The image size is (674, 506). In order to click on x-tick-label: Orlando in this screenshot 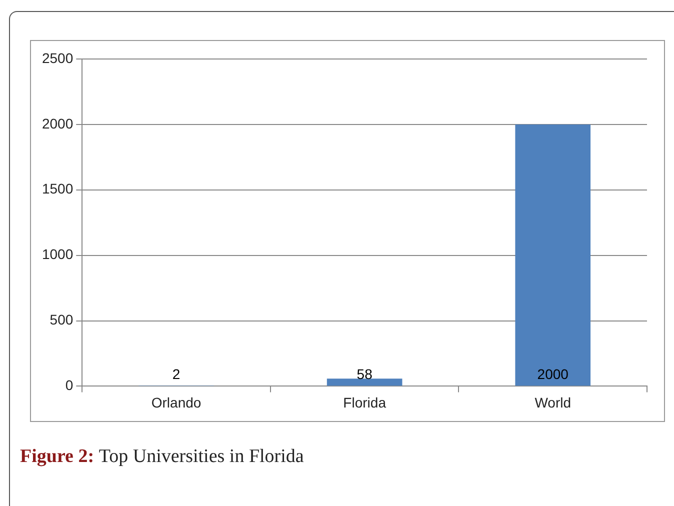, I will do `click(176, 402)`.